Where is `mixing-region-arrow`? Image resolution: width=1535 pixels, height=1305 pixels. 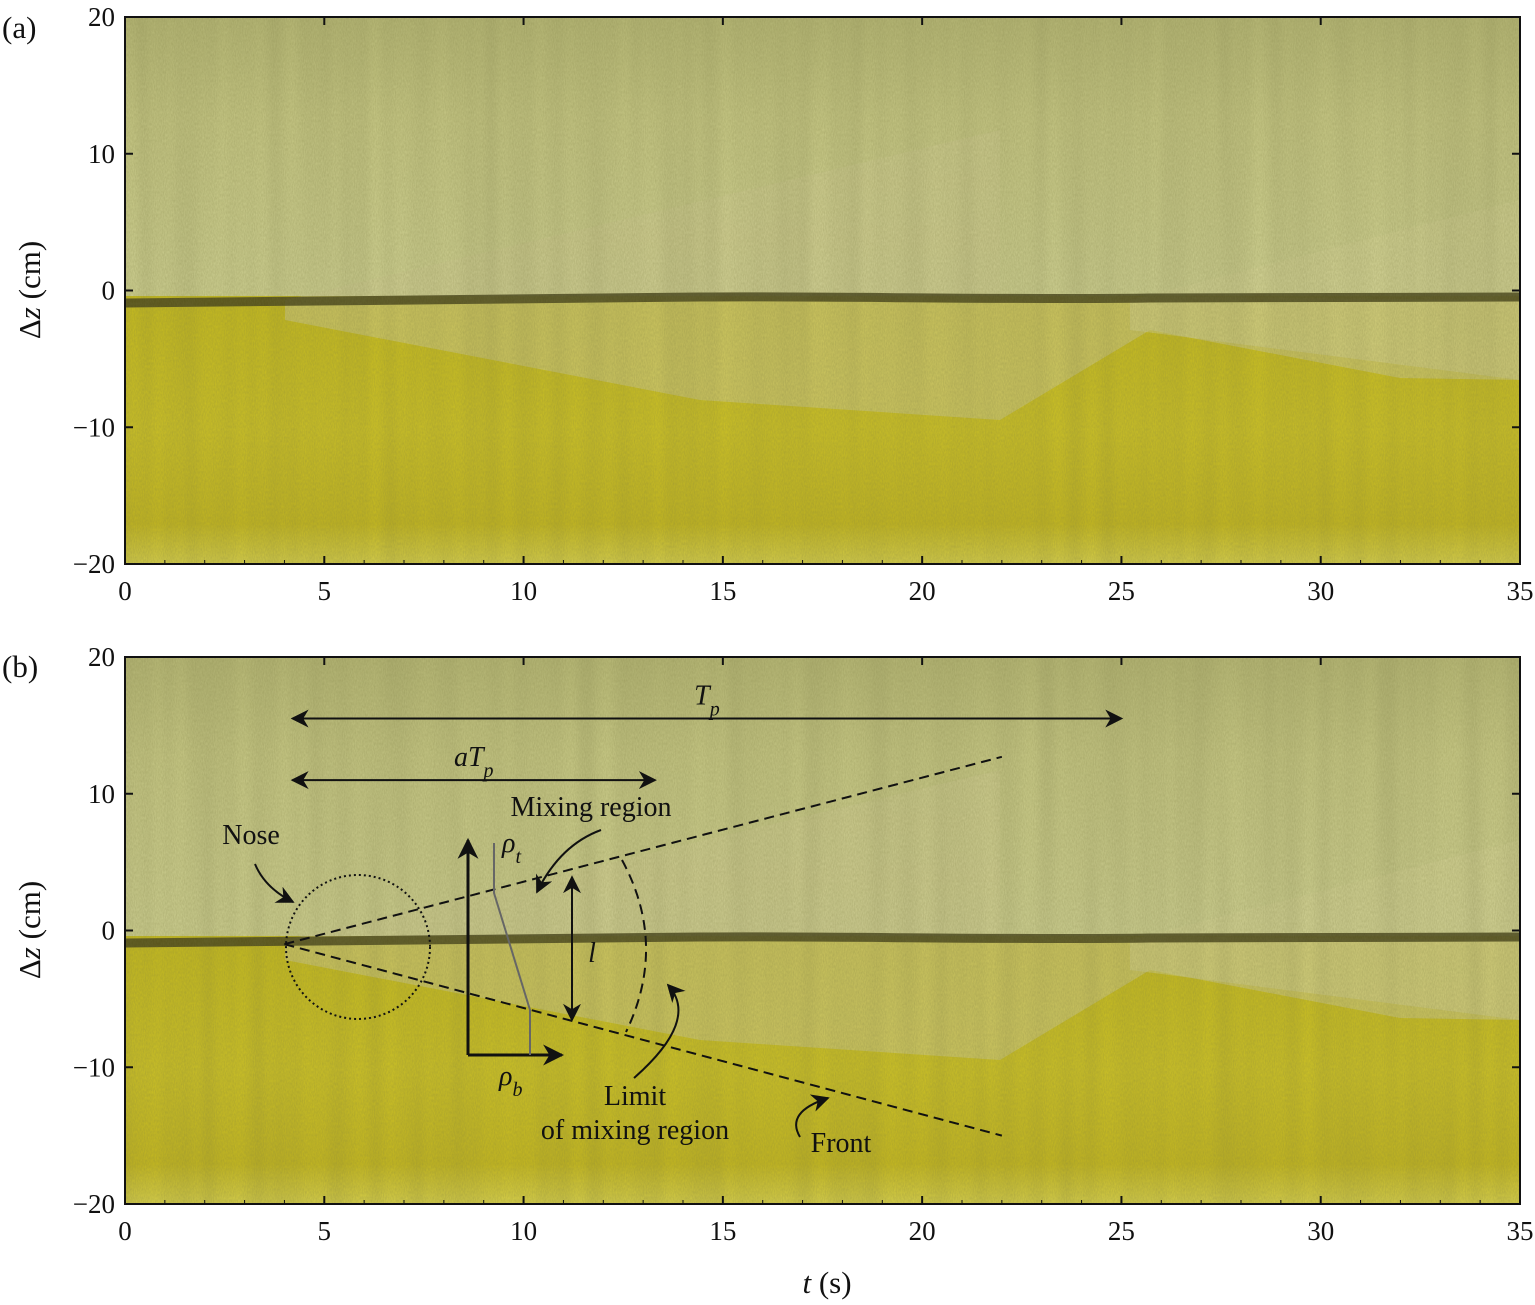 mixing-region-arrow is located at coordinates (569, 861).